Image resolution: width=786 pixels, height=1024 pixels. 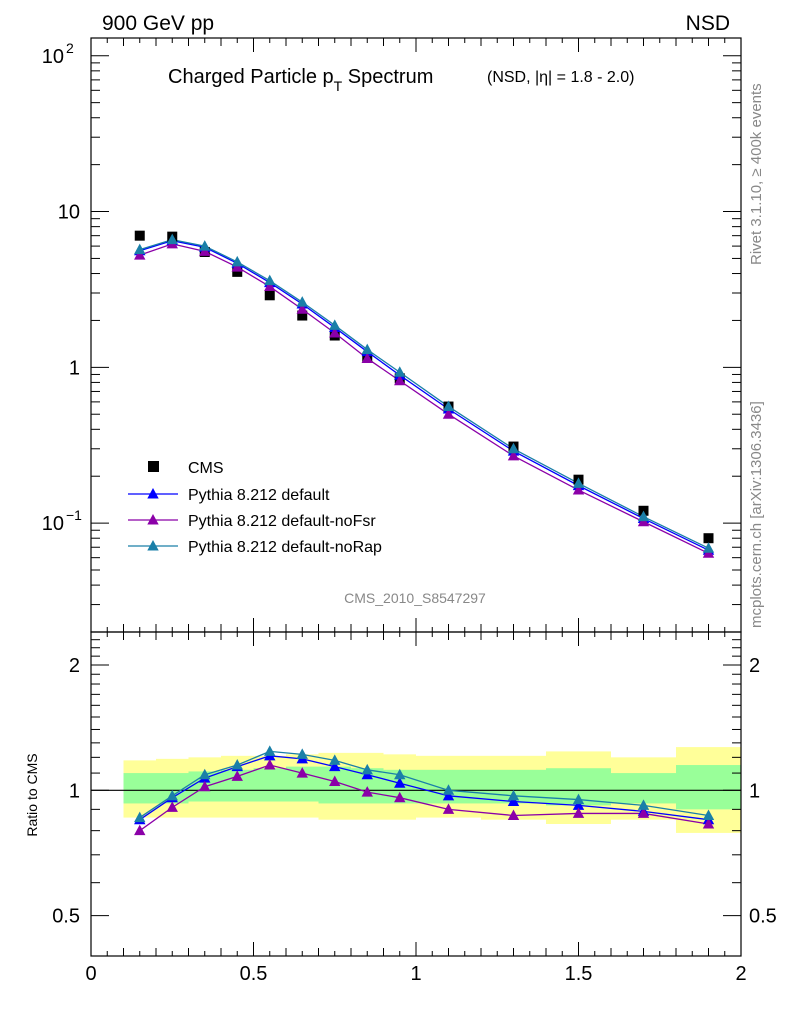 What do you see at coordinates (74, 791) in the screenshot?
I see `ratio-y-tick-label: 1` at bounding box center [74, 791].